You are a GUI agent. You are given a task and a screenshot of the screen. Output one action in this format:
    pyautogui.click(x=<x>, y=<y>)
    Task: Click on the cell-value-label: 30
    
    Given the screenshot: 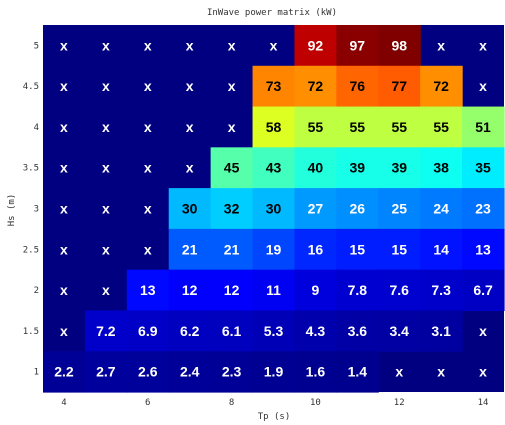 What is the action you would take?
    pyautogui.click(x=274, y=209)
    